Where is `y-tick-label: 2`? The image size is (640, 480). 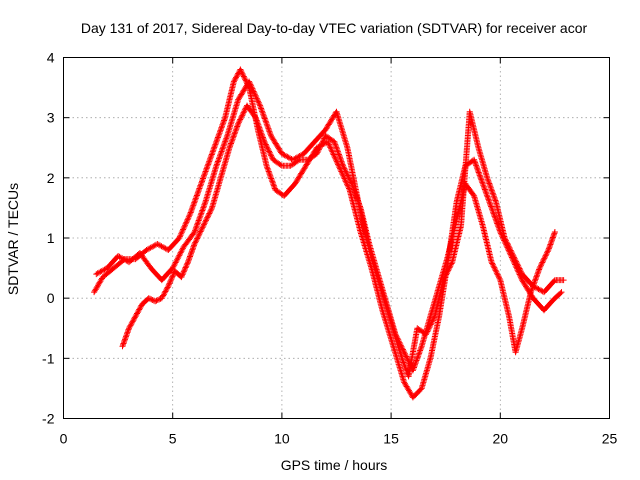 y-tick-label: 2 is located at coordinates (51, 178).